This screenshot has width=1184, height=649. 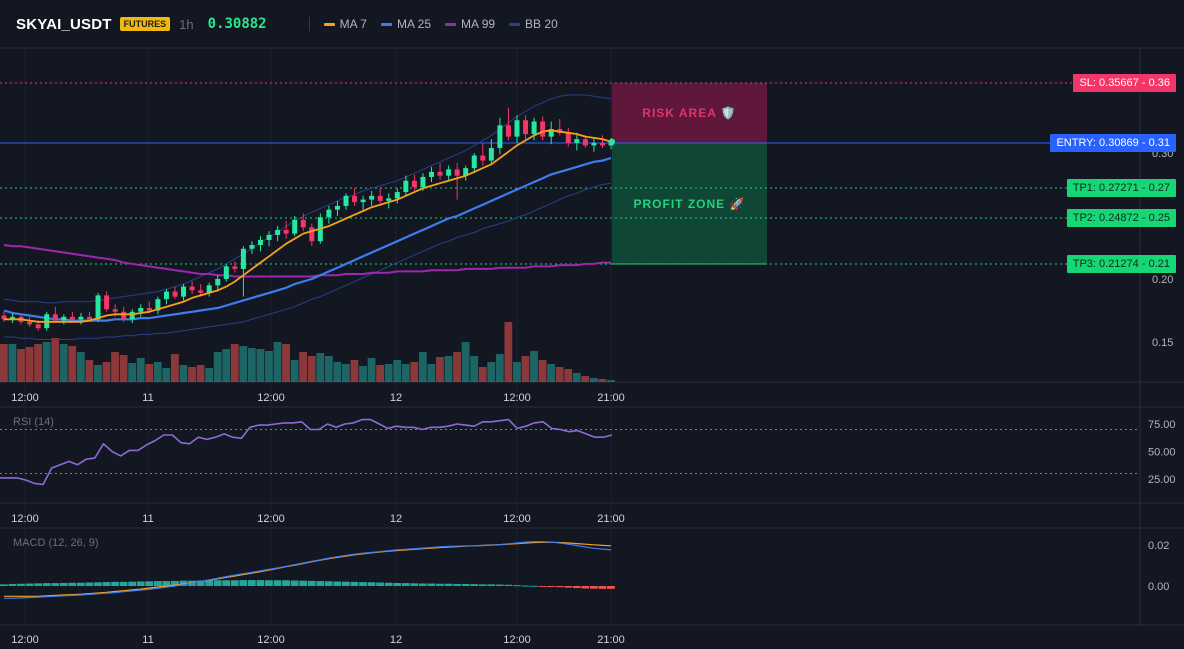 I want to click on ma99-line, so click(x=307, y=261).